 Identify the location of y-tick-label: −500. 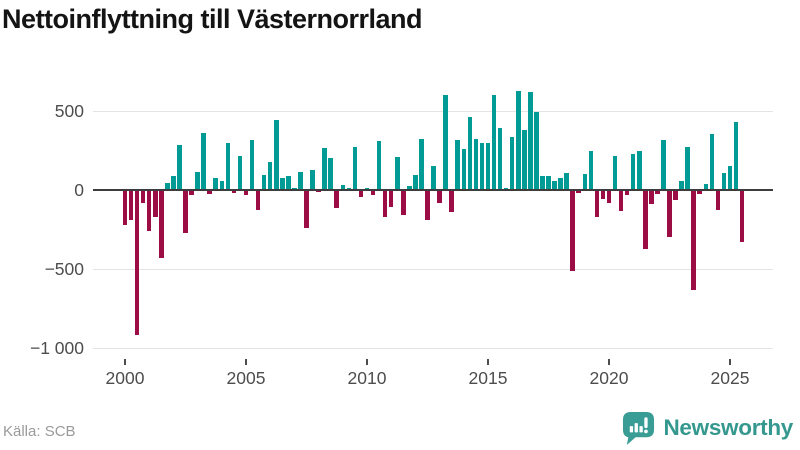
(64, 269).